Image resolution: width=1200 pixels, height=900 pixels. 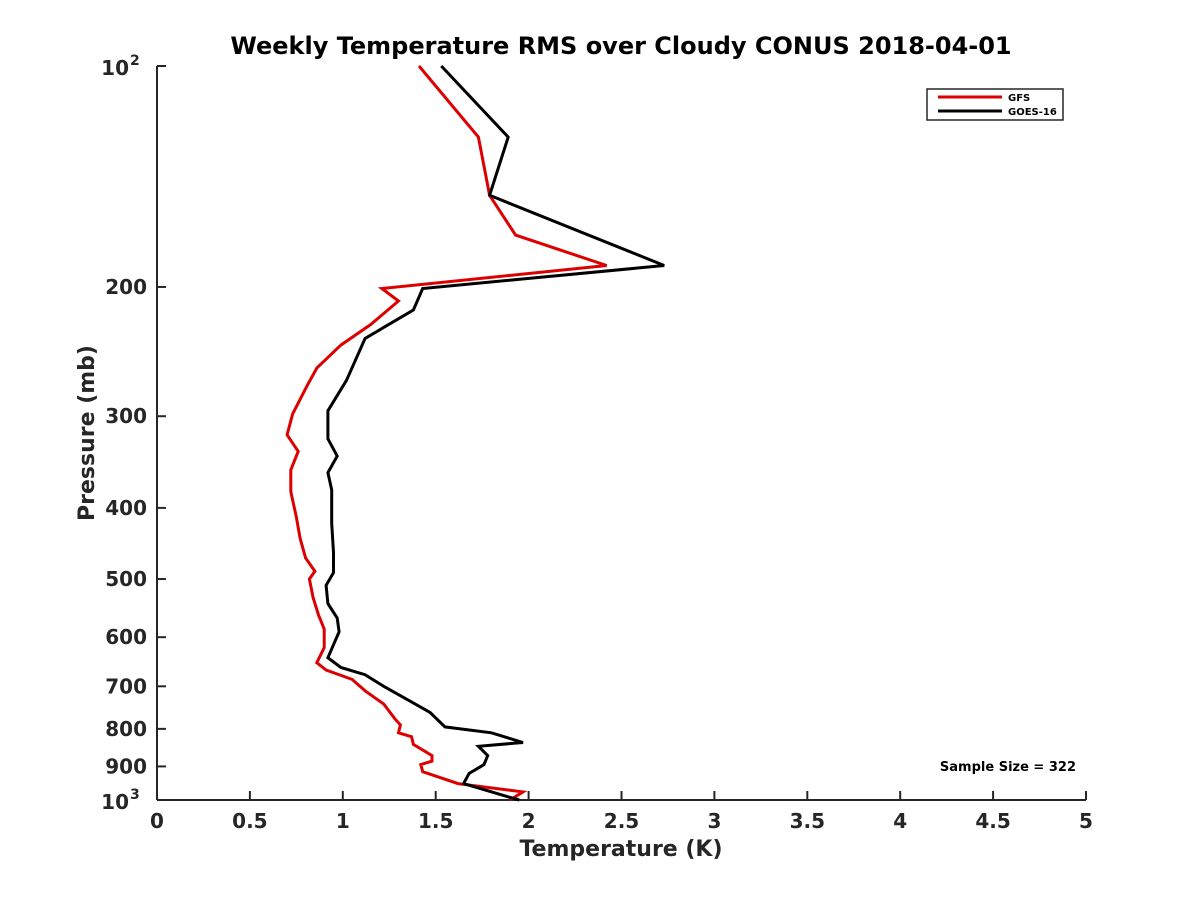 What do you see at coordinates (126, 416) in the screenshot?
I see `y-tick-label: 300` at bounding box center [126, 416].